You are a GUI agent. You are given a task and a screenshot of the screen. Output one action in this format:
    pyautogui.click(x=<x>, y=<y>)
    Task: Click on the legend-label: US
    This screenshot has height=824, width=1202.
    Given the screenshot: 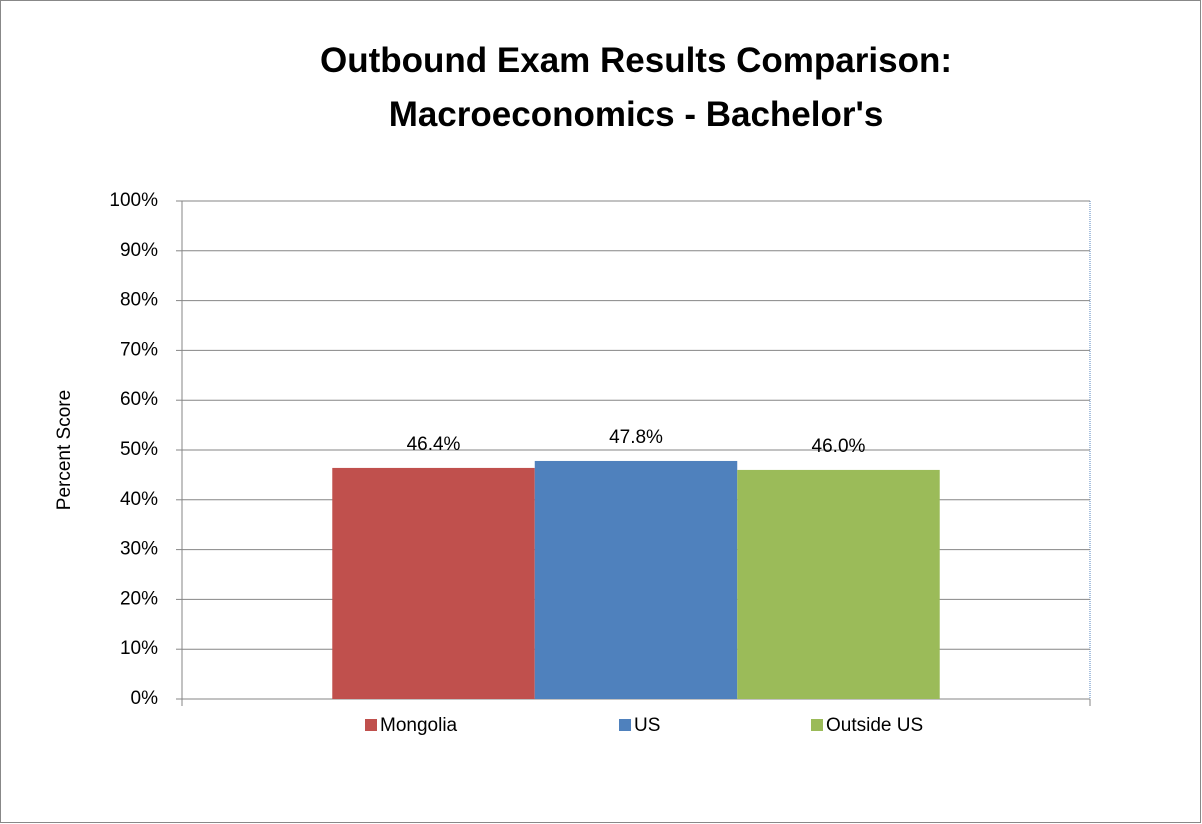 What is the action you would take?
    pyautogui.click(x=647, y=725)
    